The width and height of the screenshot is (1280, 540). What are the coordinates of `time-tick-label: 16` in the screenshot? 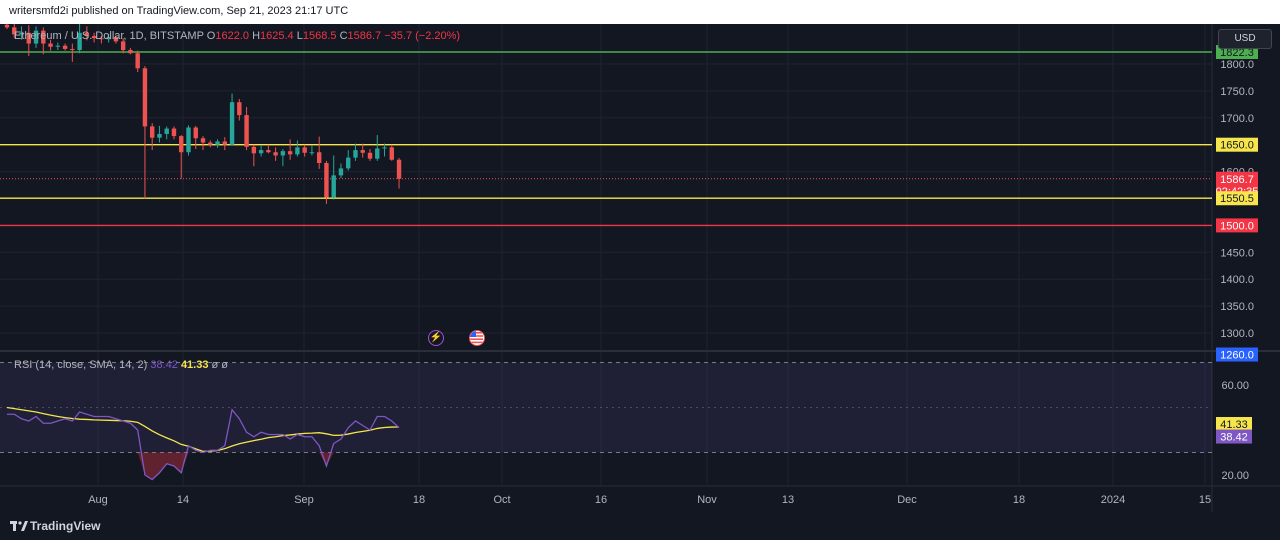 It's located at (601, 500).